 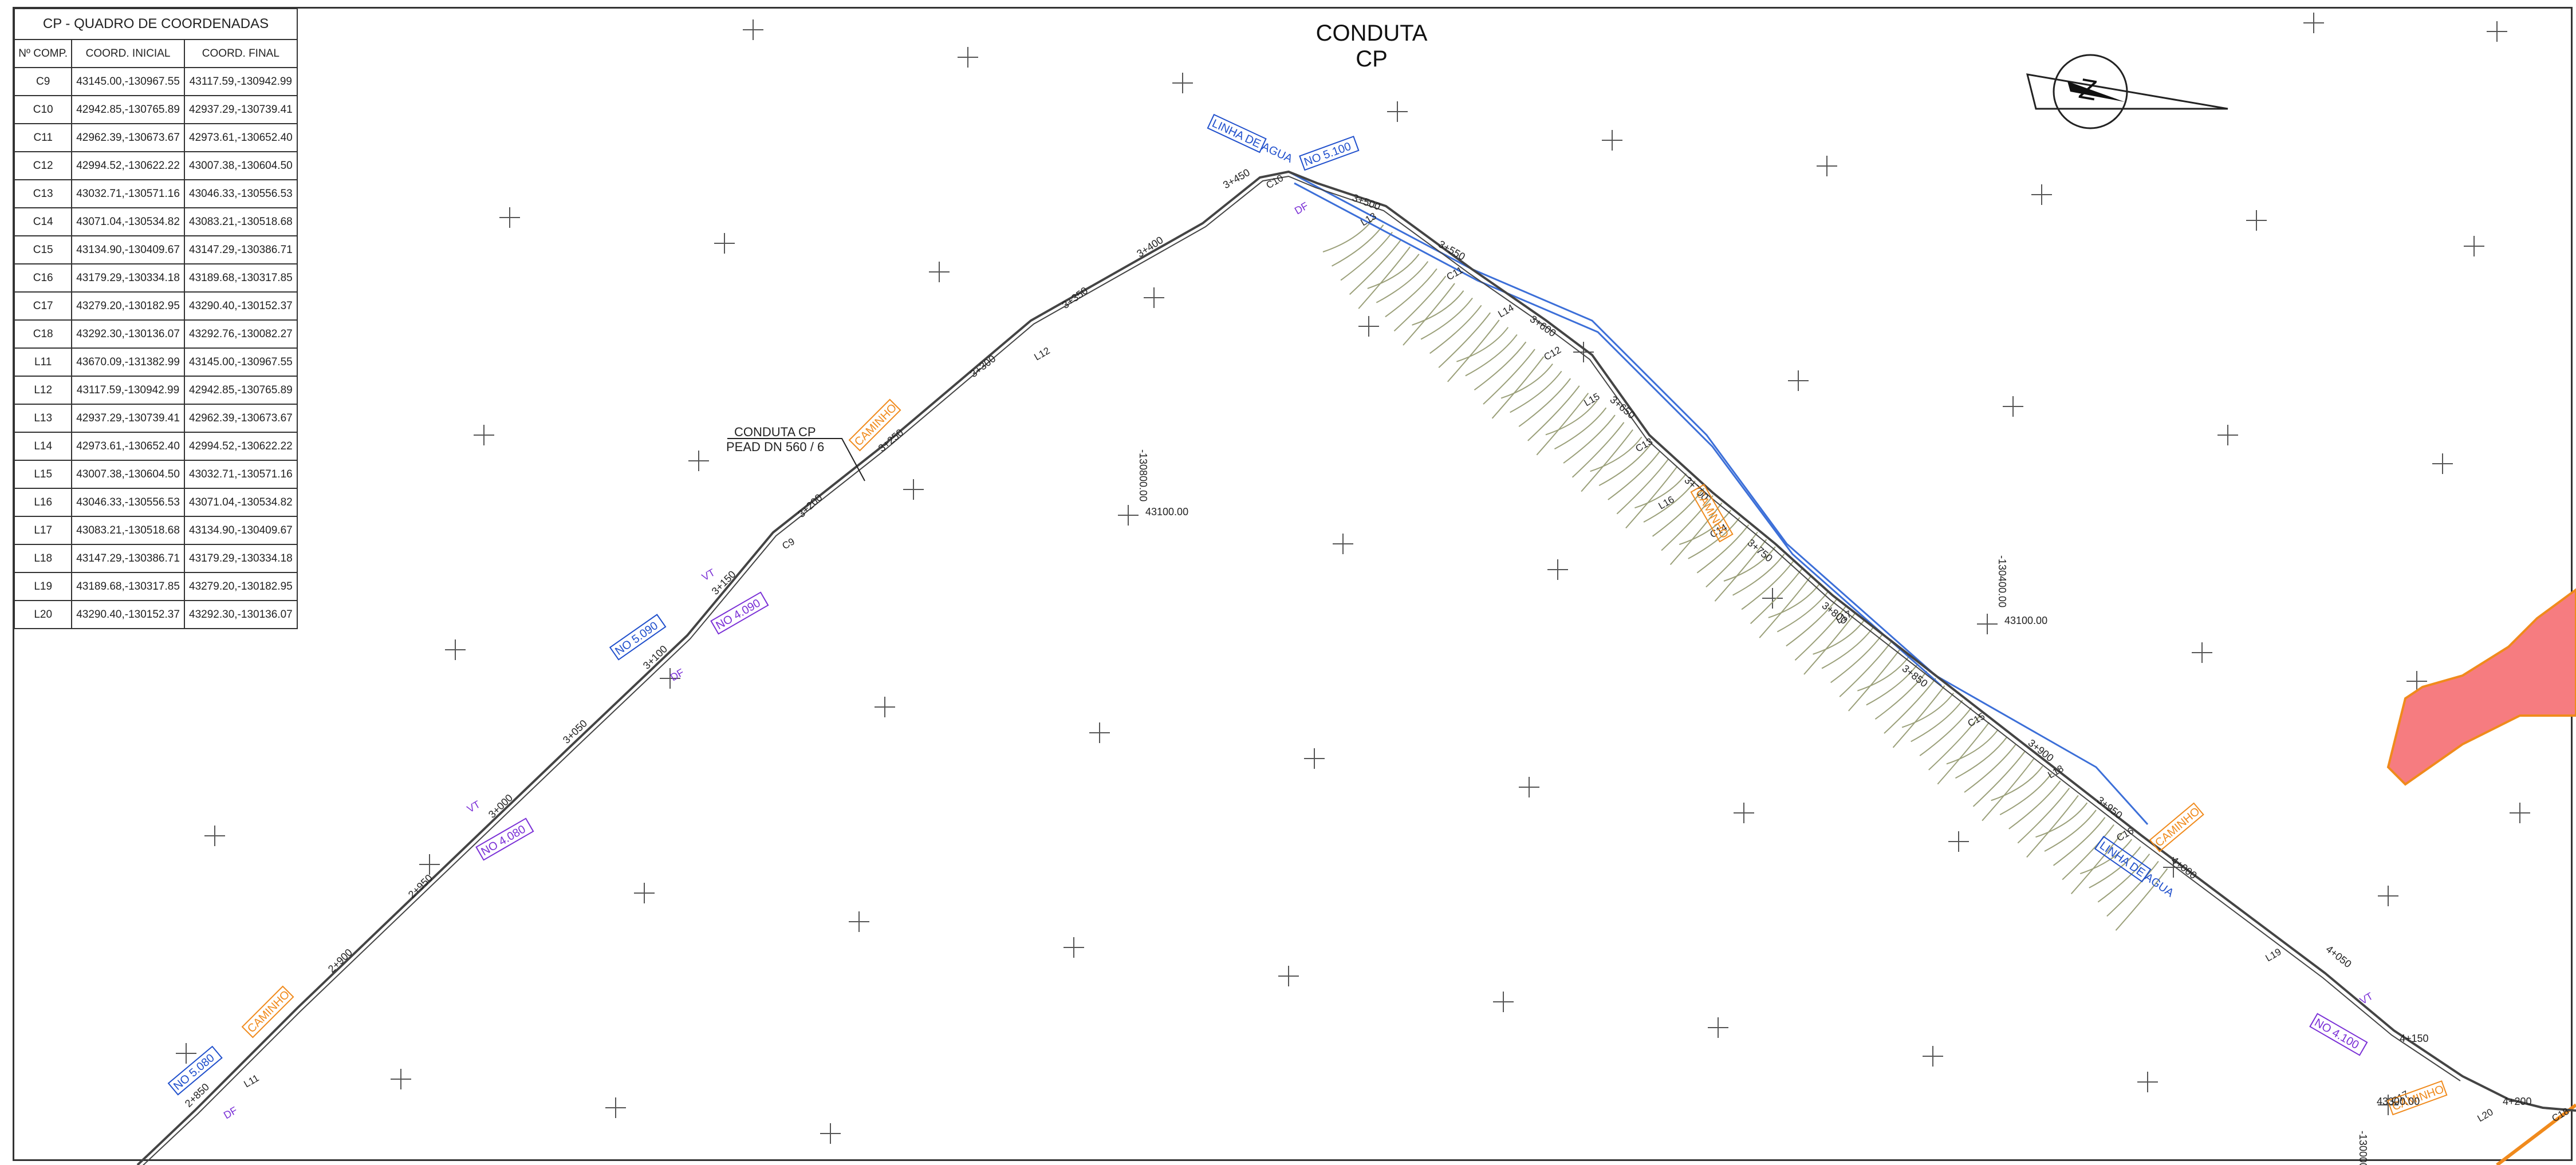 I want to click on water-crossing-label-text: LINHA DE AGUA, so click(x=1252, y=141).